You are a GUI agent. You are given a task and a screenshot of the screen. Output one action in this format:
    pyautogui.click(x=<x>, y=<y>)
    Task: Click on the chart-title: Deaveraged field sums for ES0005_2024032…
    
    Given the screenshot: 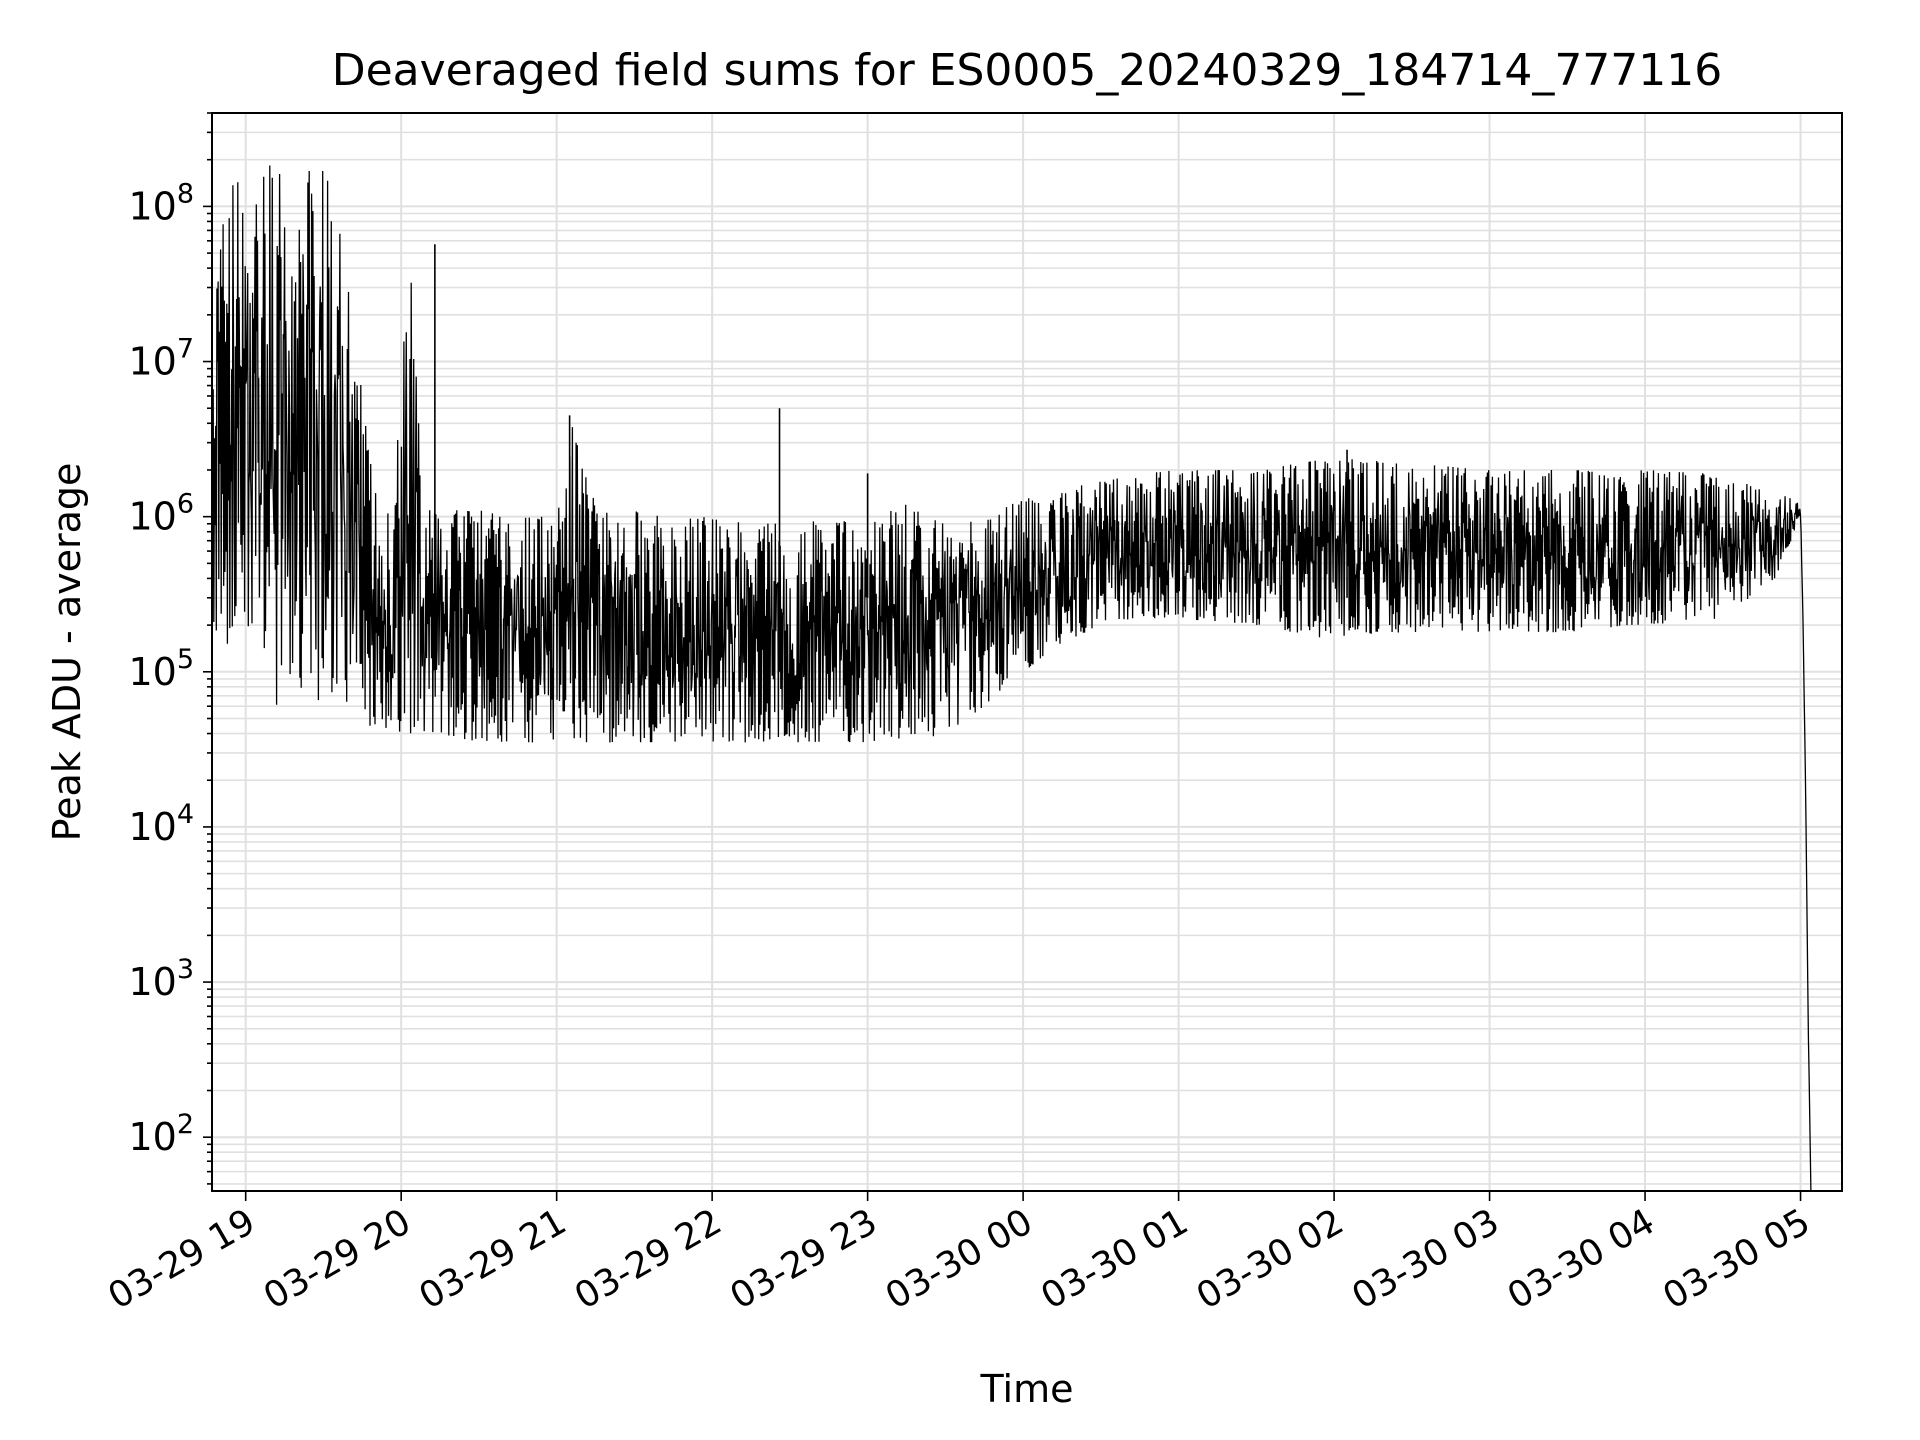 What is the action you would take?
    pyautogui.click(x=1027, y=70)
    